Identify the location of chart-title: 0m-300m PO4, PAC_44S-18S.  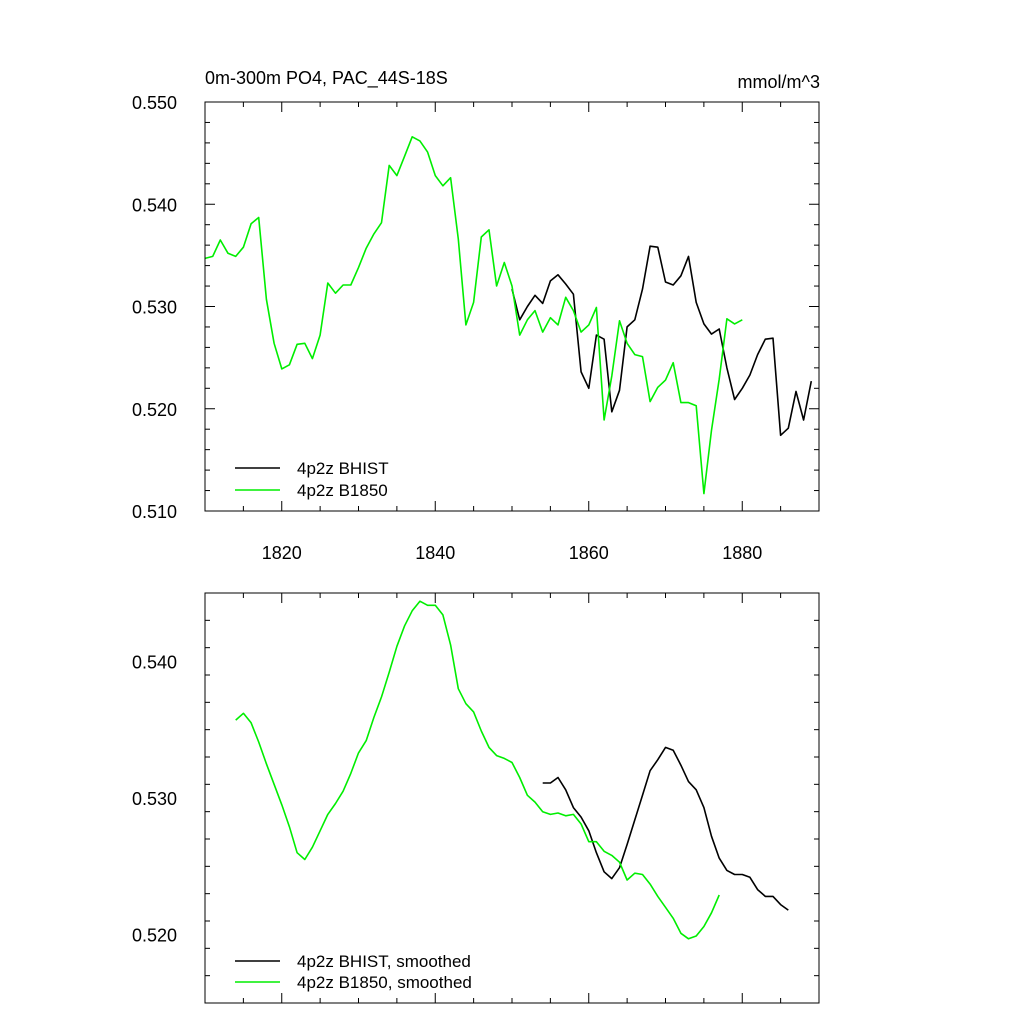
(326, 78).